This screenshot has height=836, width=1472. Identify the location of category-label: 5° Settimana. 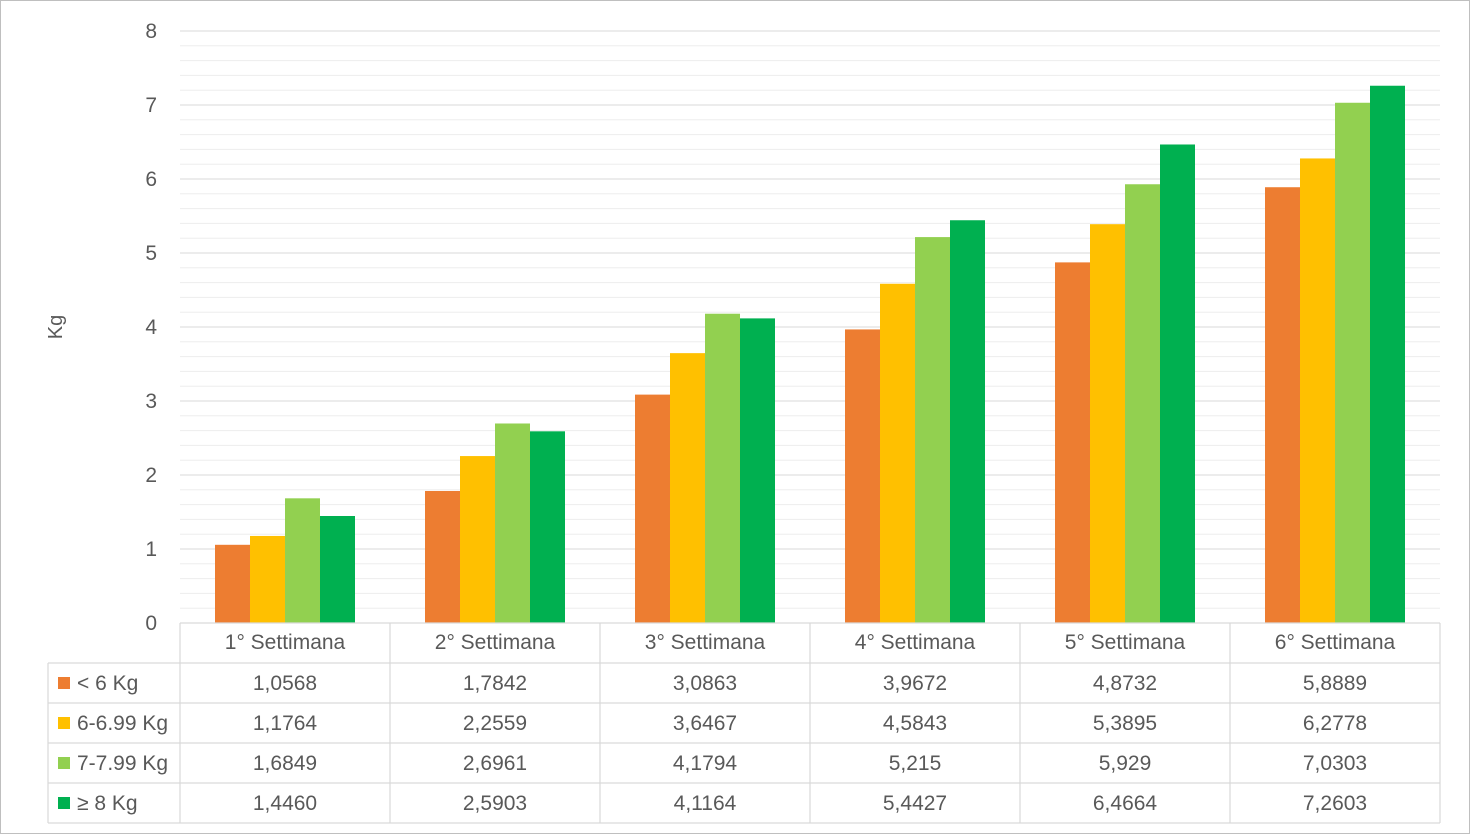
(1125, 642).